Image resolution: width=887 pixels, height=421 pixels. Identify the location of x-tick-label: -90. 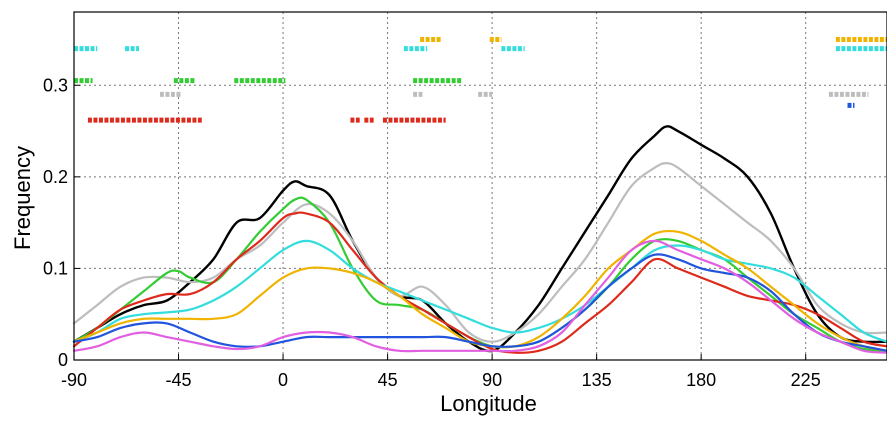
(74, 380).